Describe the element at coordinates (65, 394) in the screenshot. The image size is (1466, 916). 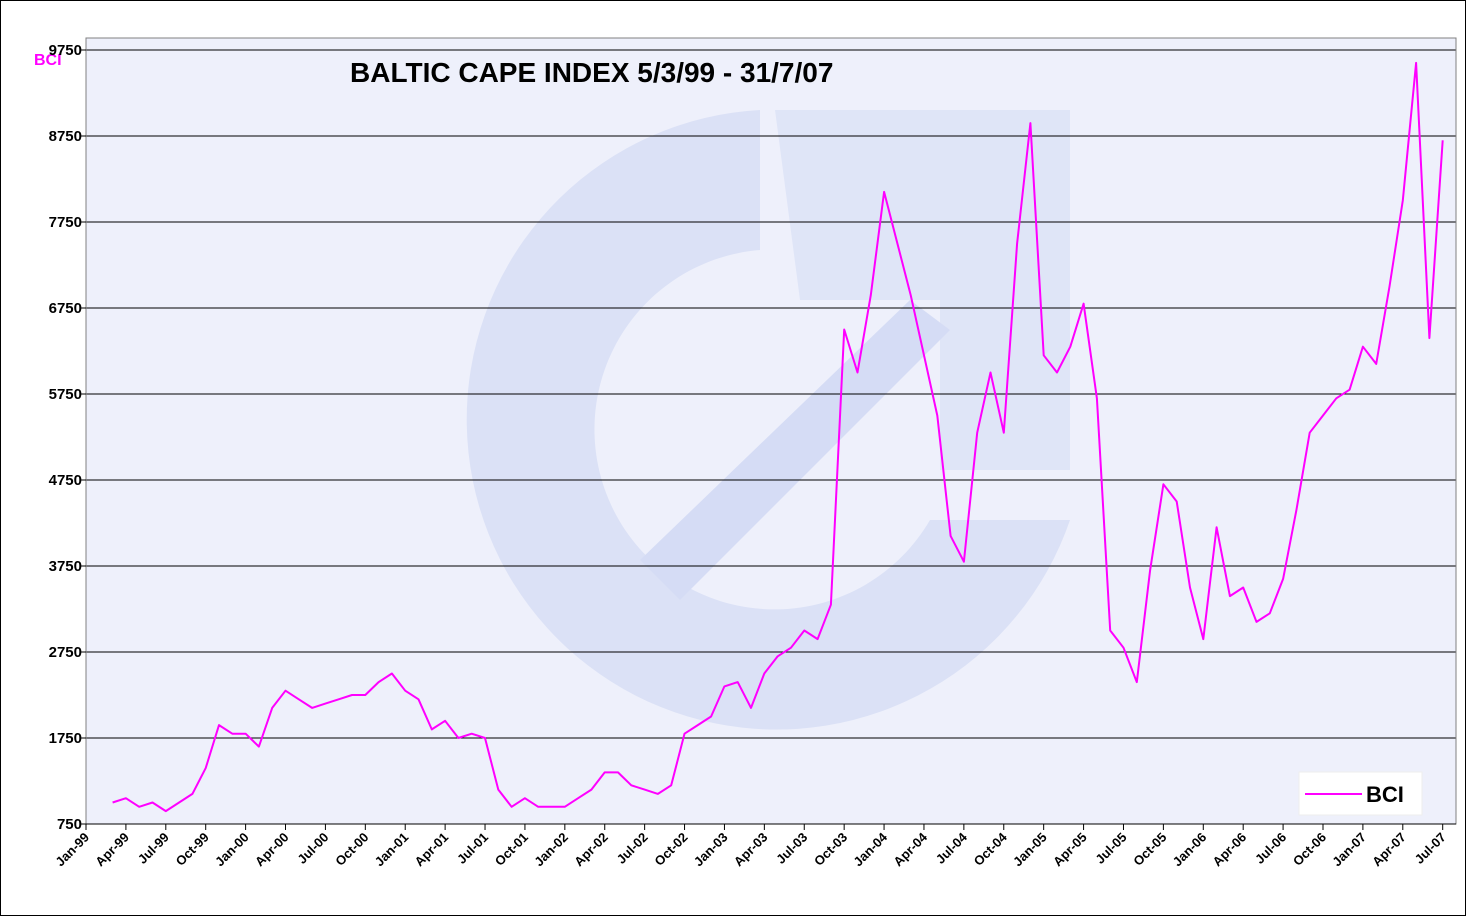
I see `y-tick-label: 5750` at that location.